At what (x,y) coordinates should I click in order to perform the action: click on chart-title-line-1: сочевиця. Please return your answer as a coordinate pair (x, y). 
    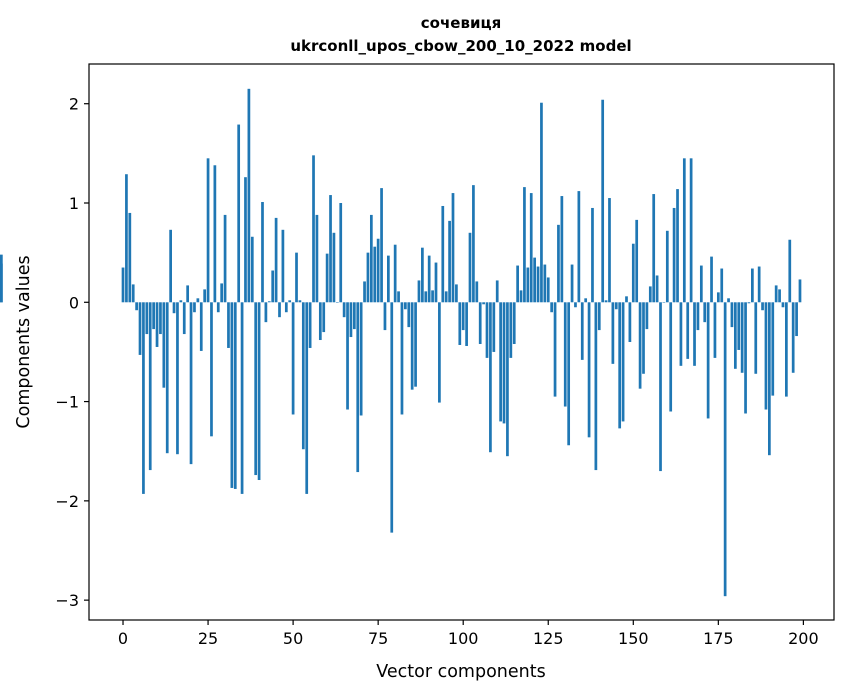
    Looking at the image, I should click on (461, 23).